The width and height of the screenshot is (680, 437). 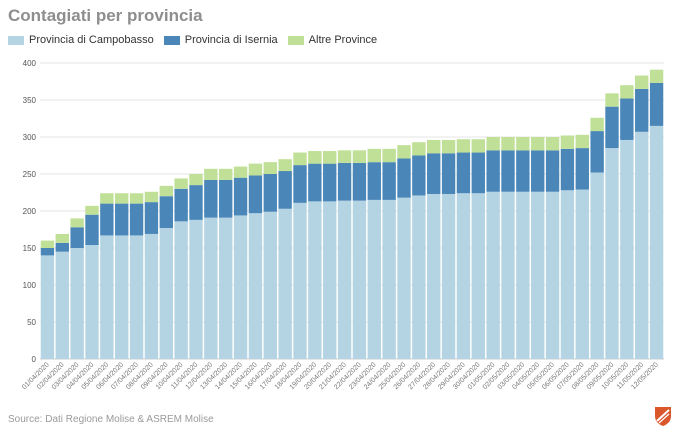 I want to click on legend-label-campobasso: Provincia di Campobasso, so click(x=91, y=40).